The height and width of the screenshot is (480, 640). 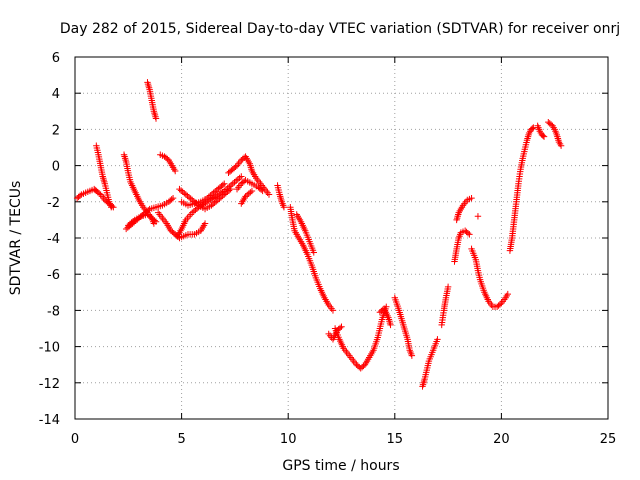 What do you see at coordinates (53, 275) in the screenshot?
I see `y-tick-label: -6` at bounding box center [53, 275].